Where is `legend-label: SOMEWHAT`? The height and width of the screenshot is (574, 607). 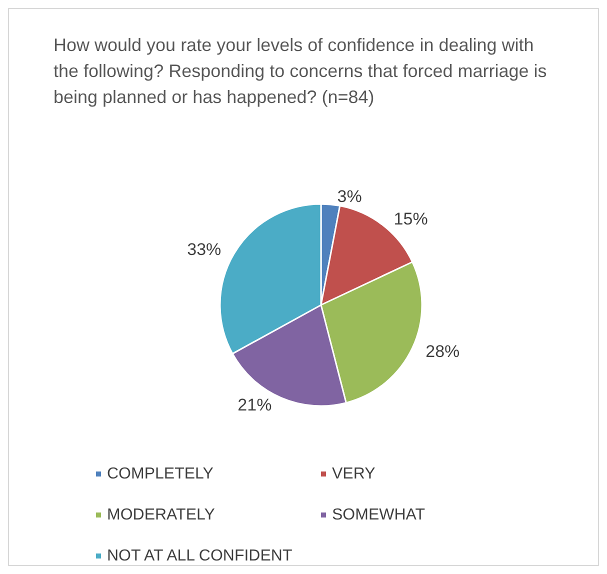 legend-label: SOMEWHAT is located at coordinates (379, 515).